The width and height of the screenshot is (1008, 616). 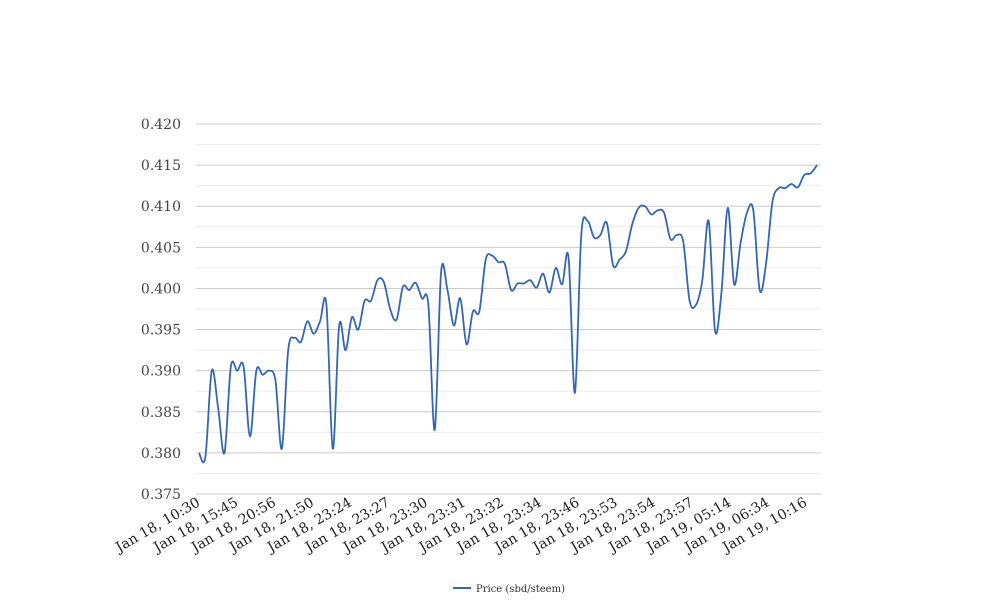 What do you see at coordinates (161, 289) in the screenshot?
I see `y-tick-label: 0.400` at bounding box center [161, 289].